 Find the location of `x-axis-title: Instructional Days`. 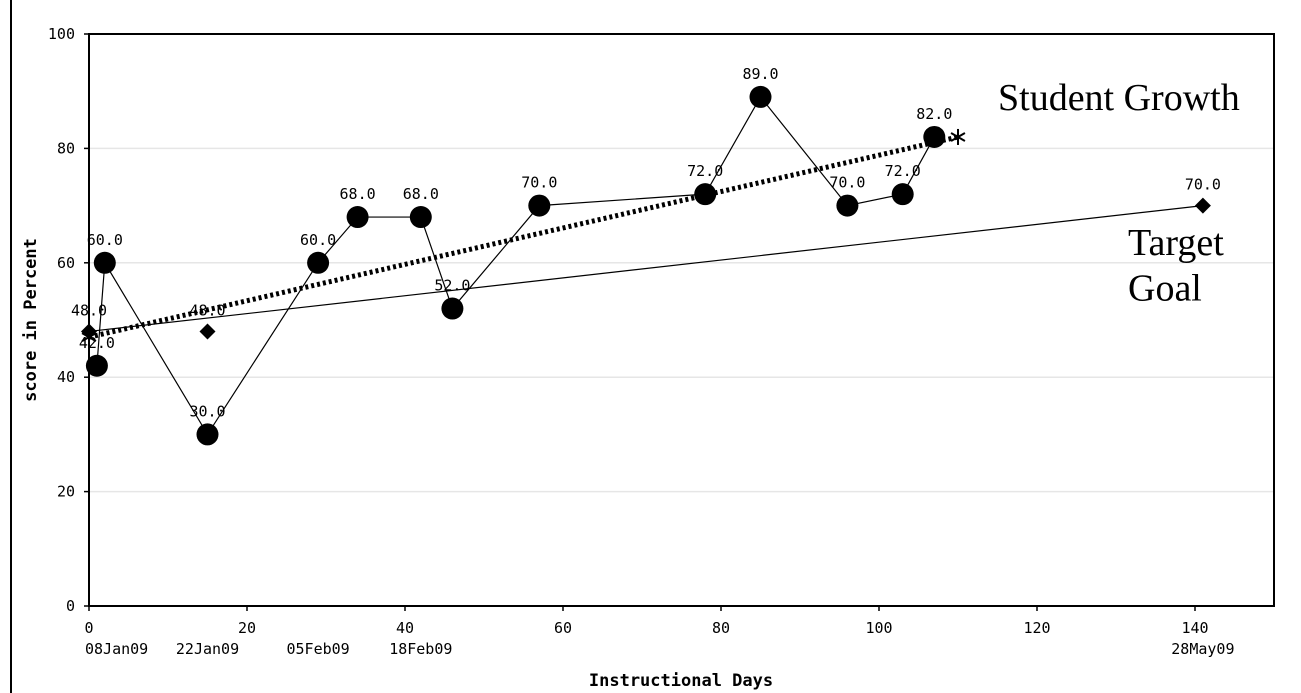

x-axis-title: Instructional Days is located at coordinates (681, 681).